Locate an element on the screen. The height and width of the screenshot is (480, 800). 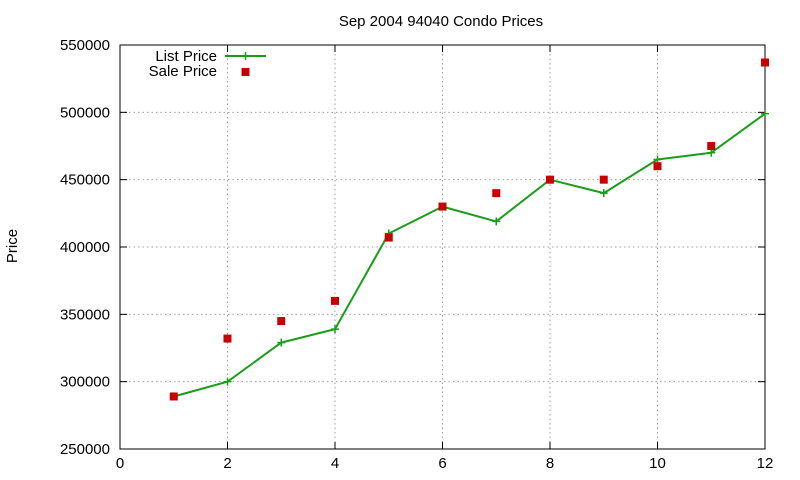
y-axis-title: Price is located at coordinates (12, 246).